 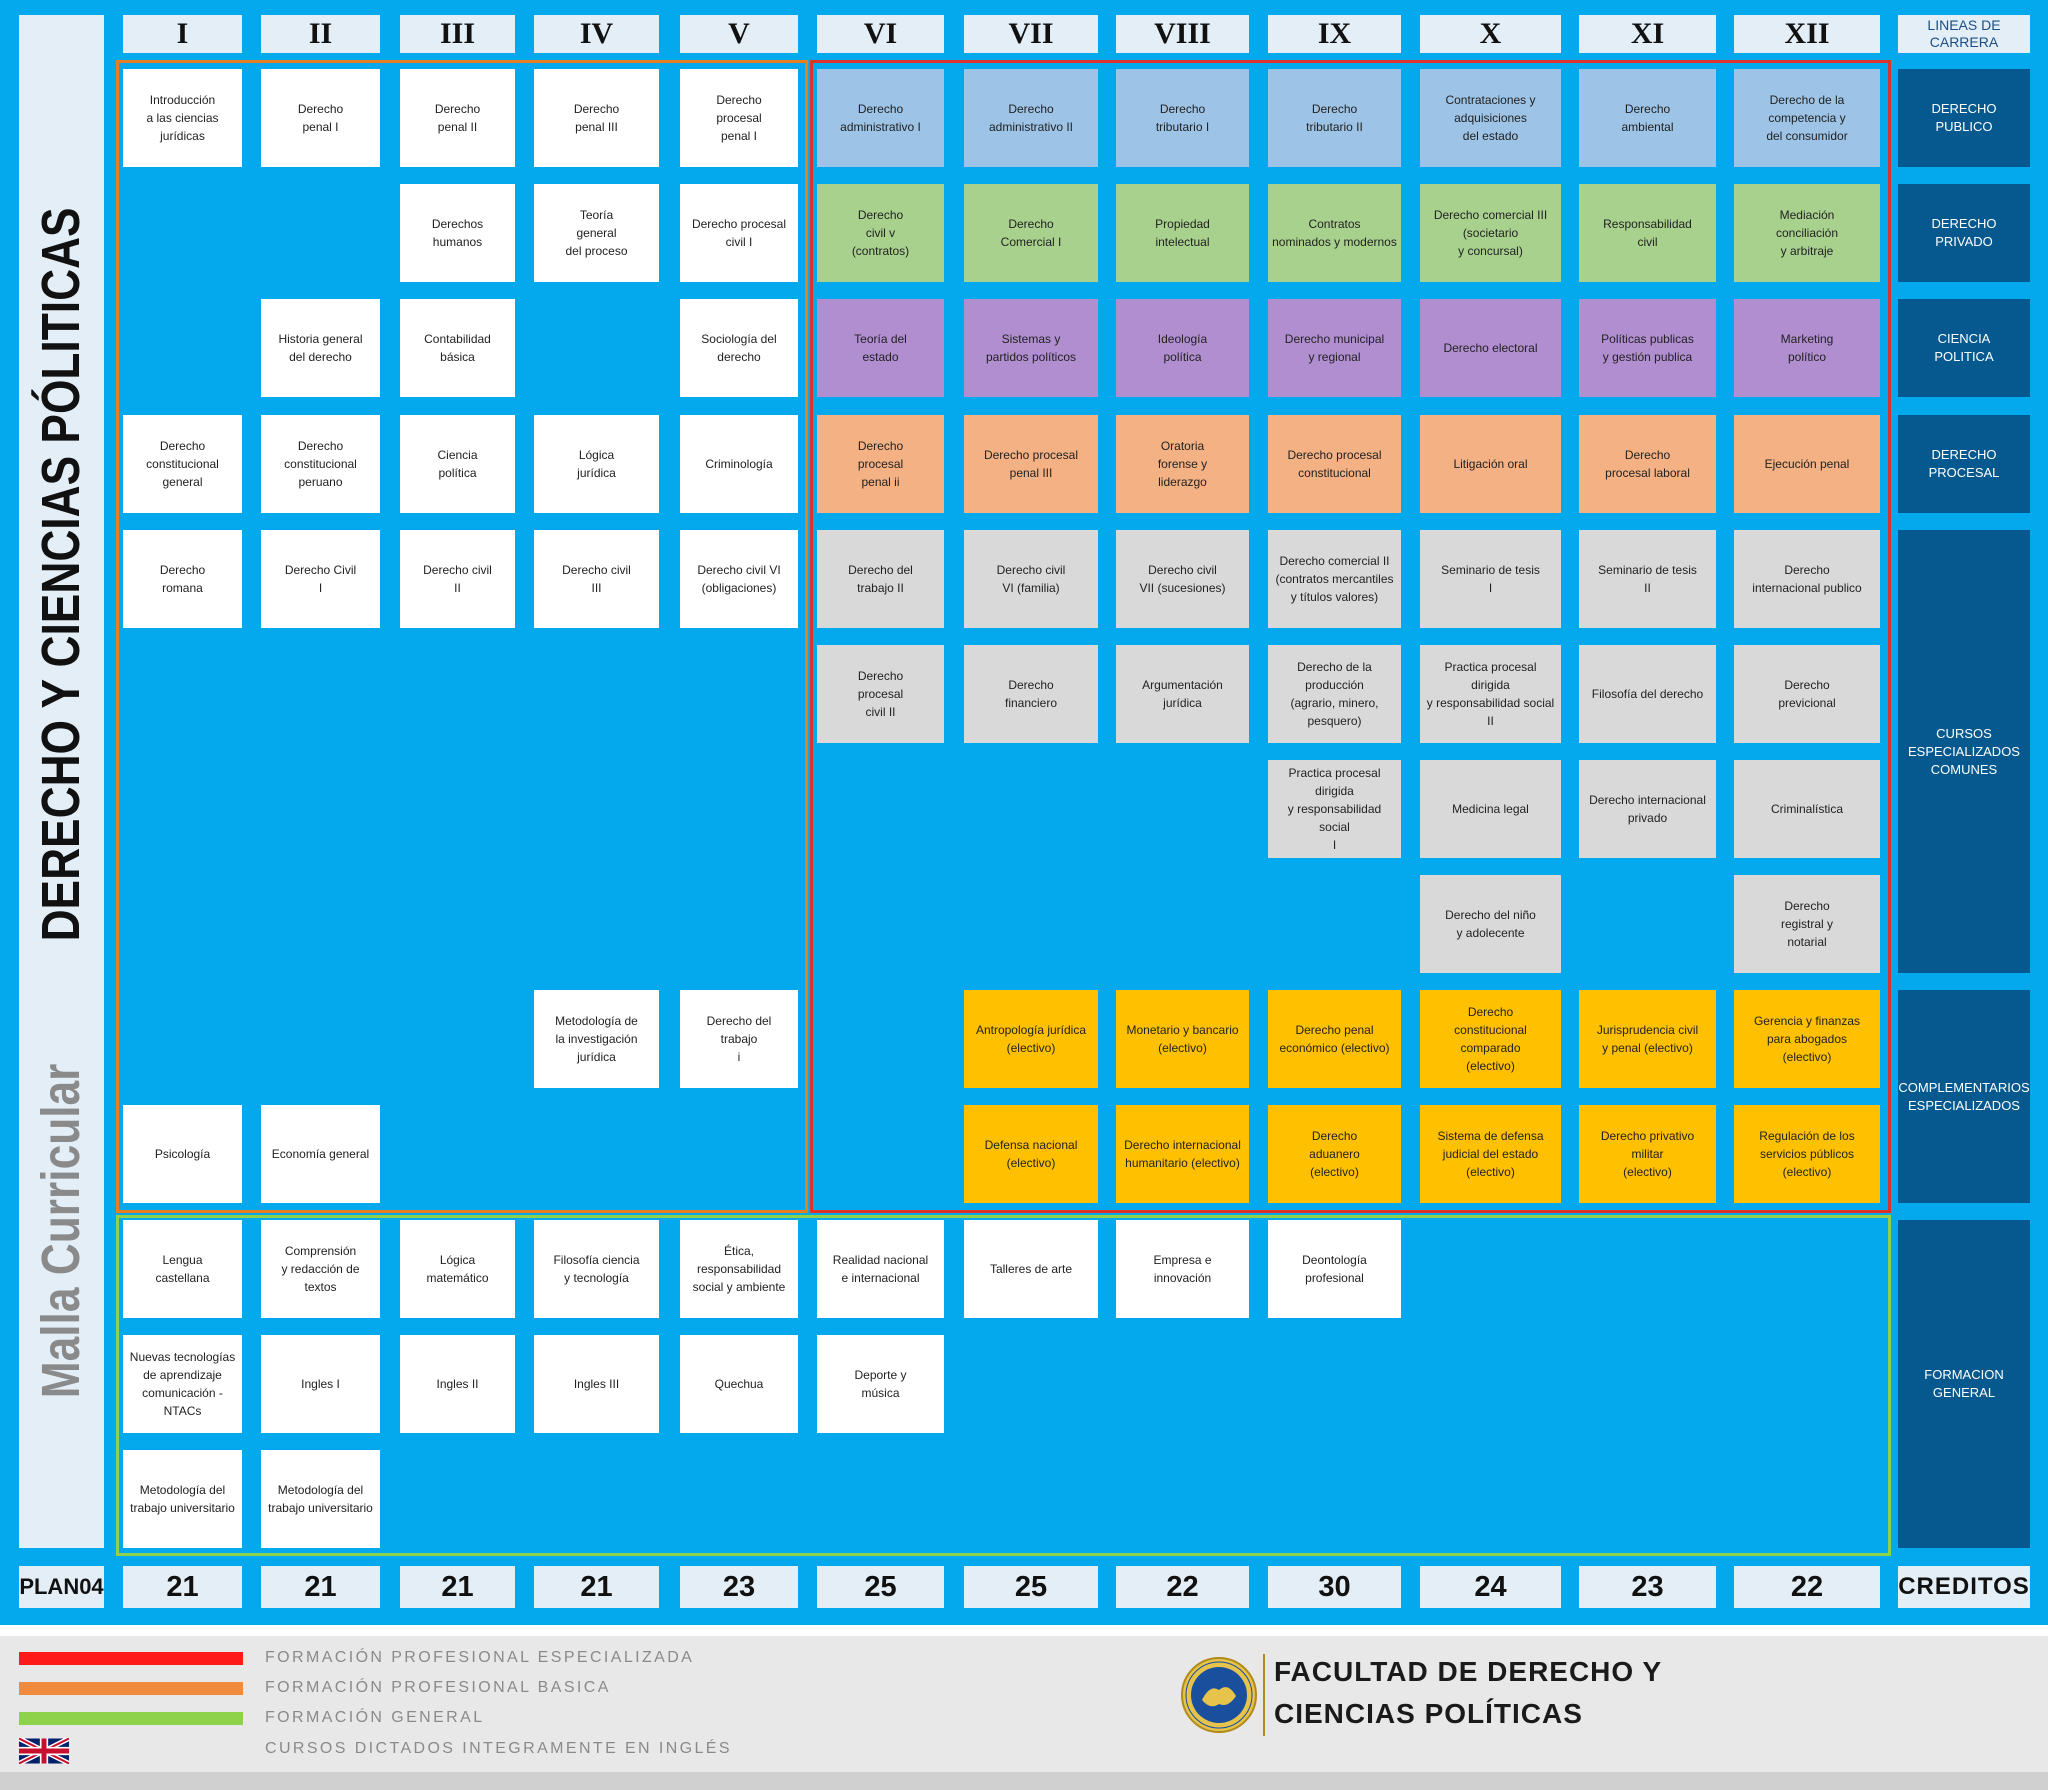 What do you see at coordinates (457, 464) in the screenshot?
I see `course-cell: Ciencia política` at bounding box center [457, 464].